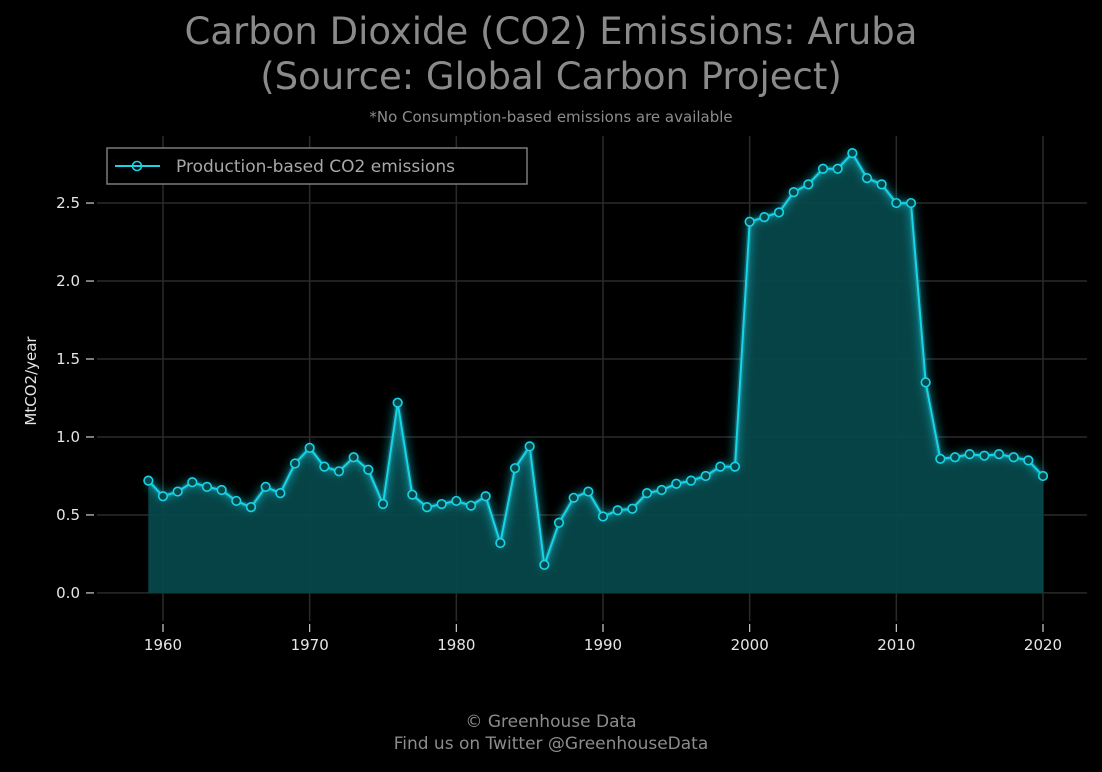 The height and width of the screenshot is (772, 1102). I want to click on legend: Production-based CO2 emissions, so click(317, 166).